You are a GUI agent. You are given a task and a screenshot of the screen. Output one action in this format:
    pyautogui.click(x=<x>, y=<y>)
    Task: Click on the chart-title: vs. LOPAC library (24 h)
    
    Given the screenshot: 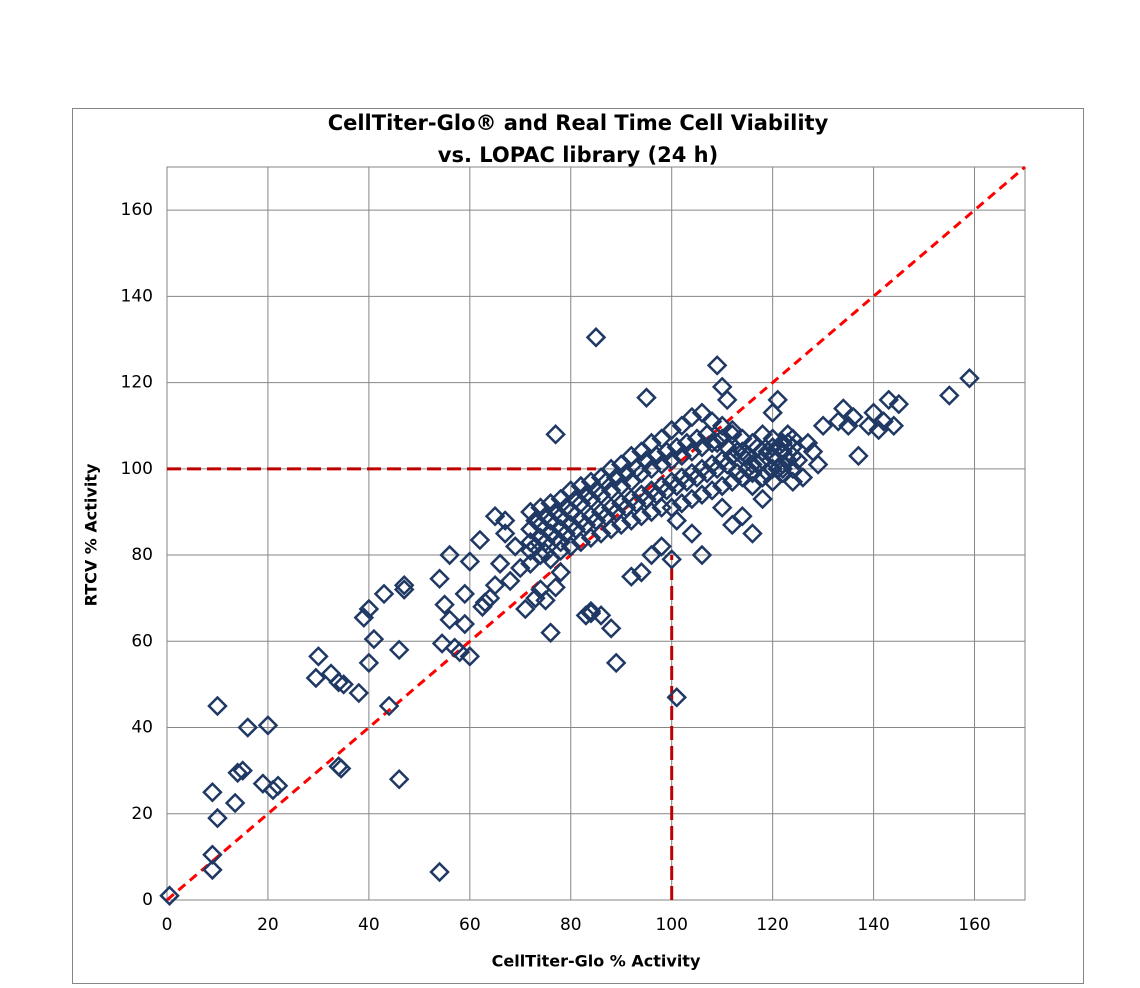 What is the action you would take?
    pyautogui.click(x=578, y=155)
    